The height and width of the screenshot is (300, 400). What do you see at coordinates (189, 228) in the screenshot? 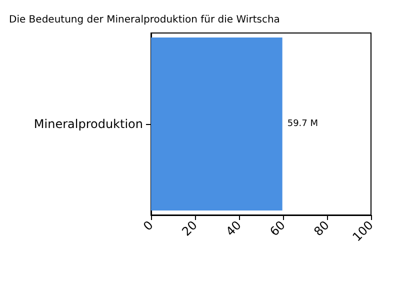
I see `x-tick-label: 20` at bounding box center [189, 228].